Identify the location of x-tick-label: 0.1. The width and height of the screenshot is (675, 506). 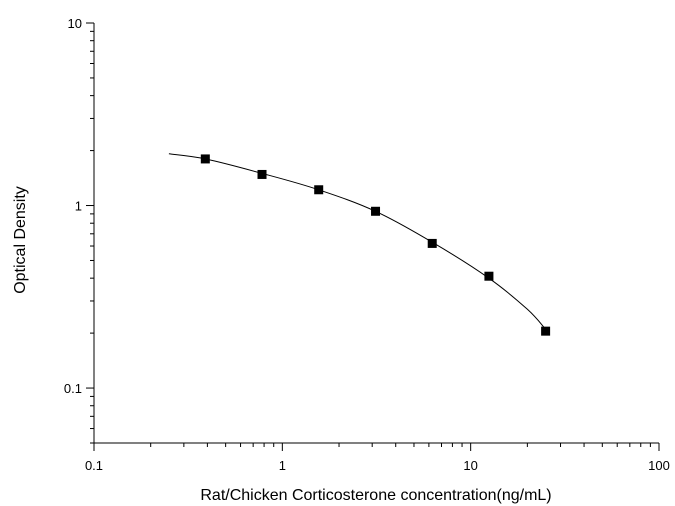
(94, 465).